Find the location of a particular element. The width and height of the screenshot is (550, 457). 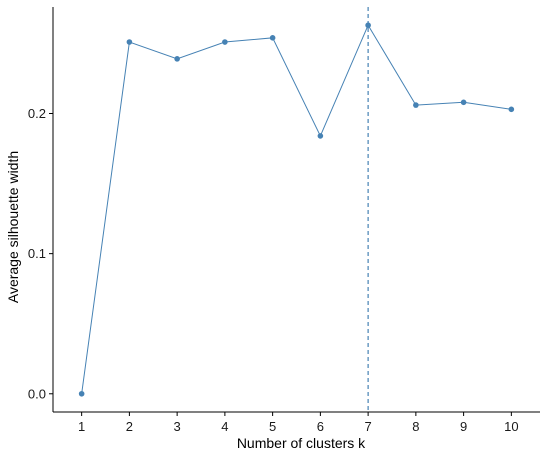

x-tick-label: 6 is located at coordinates (320, 426).